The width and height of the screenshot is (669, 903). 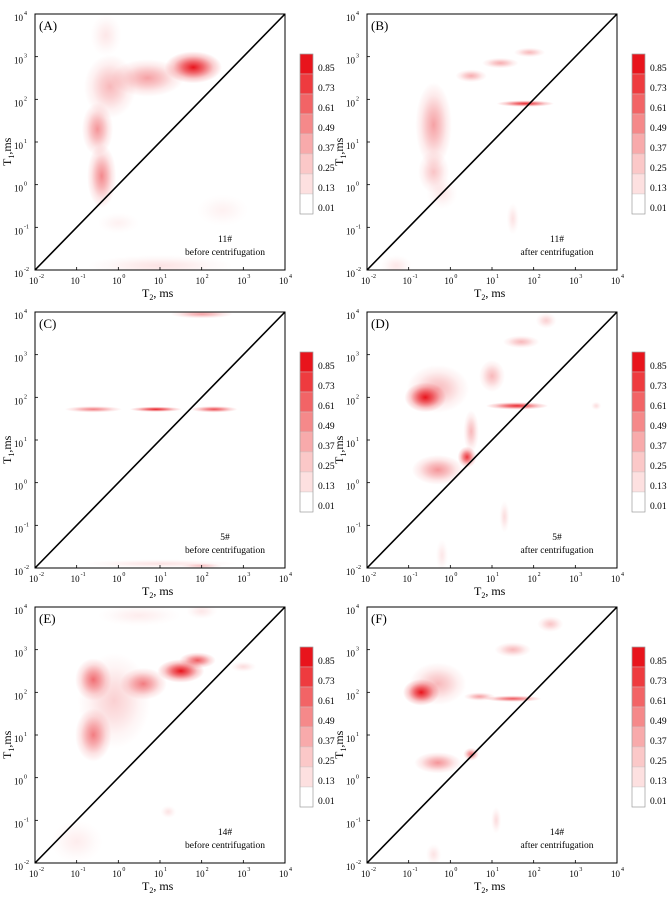 I want to click on x-tick-exponent: 4, so click(x=622, y=575).